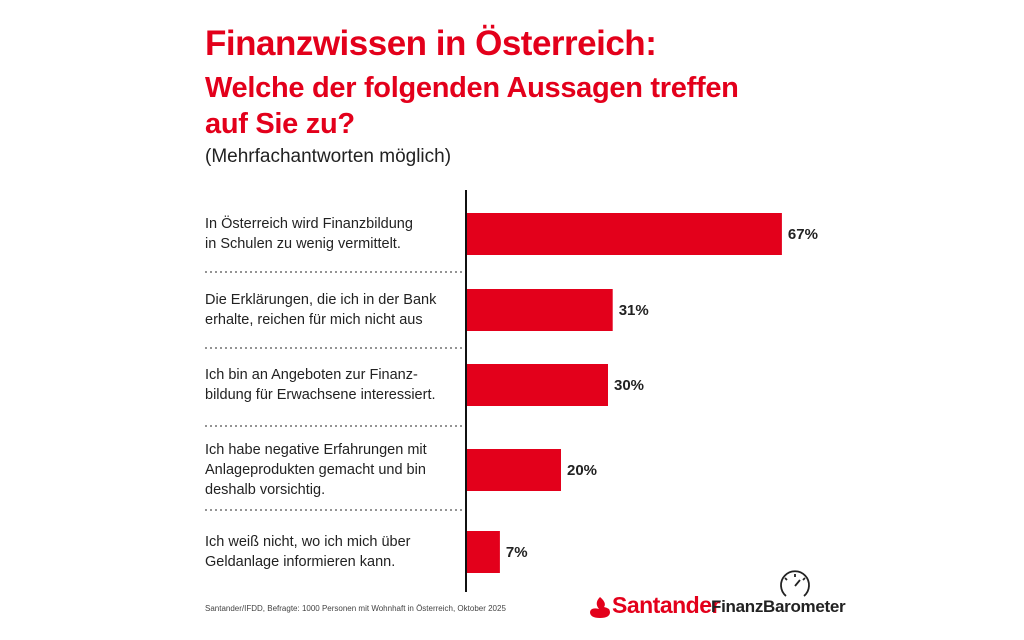 Image resolution: width=1024 pixels, height=640 pixels. I want to click on brand: Santander, so click(666, 605).